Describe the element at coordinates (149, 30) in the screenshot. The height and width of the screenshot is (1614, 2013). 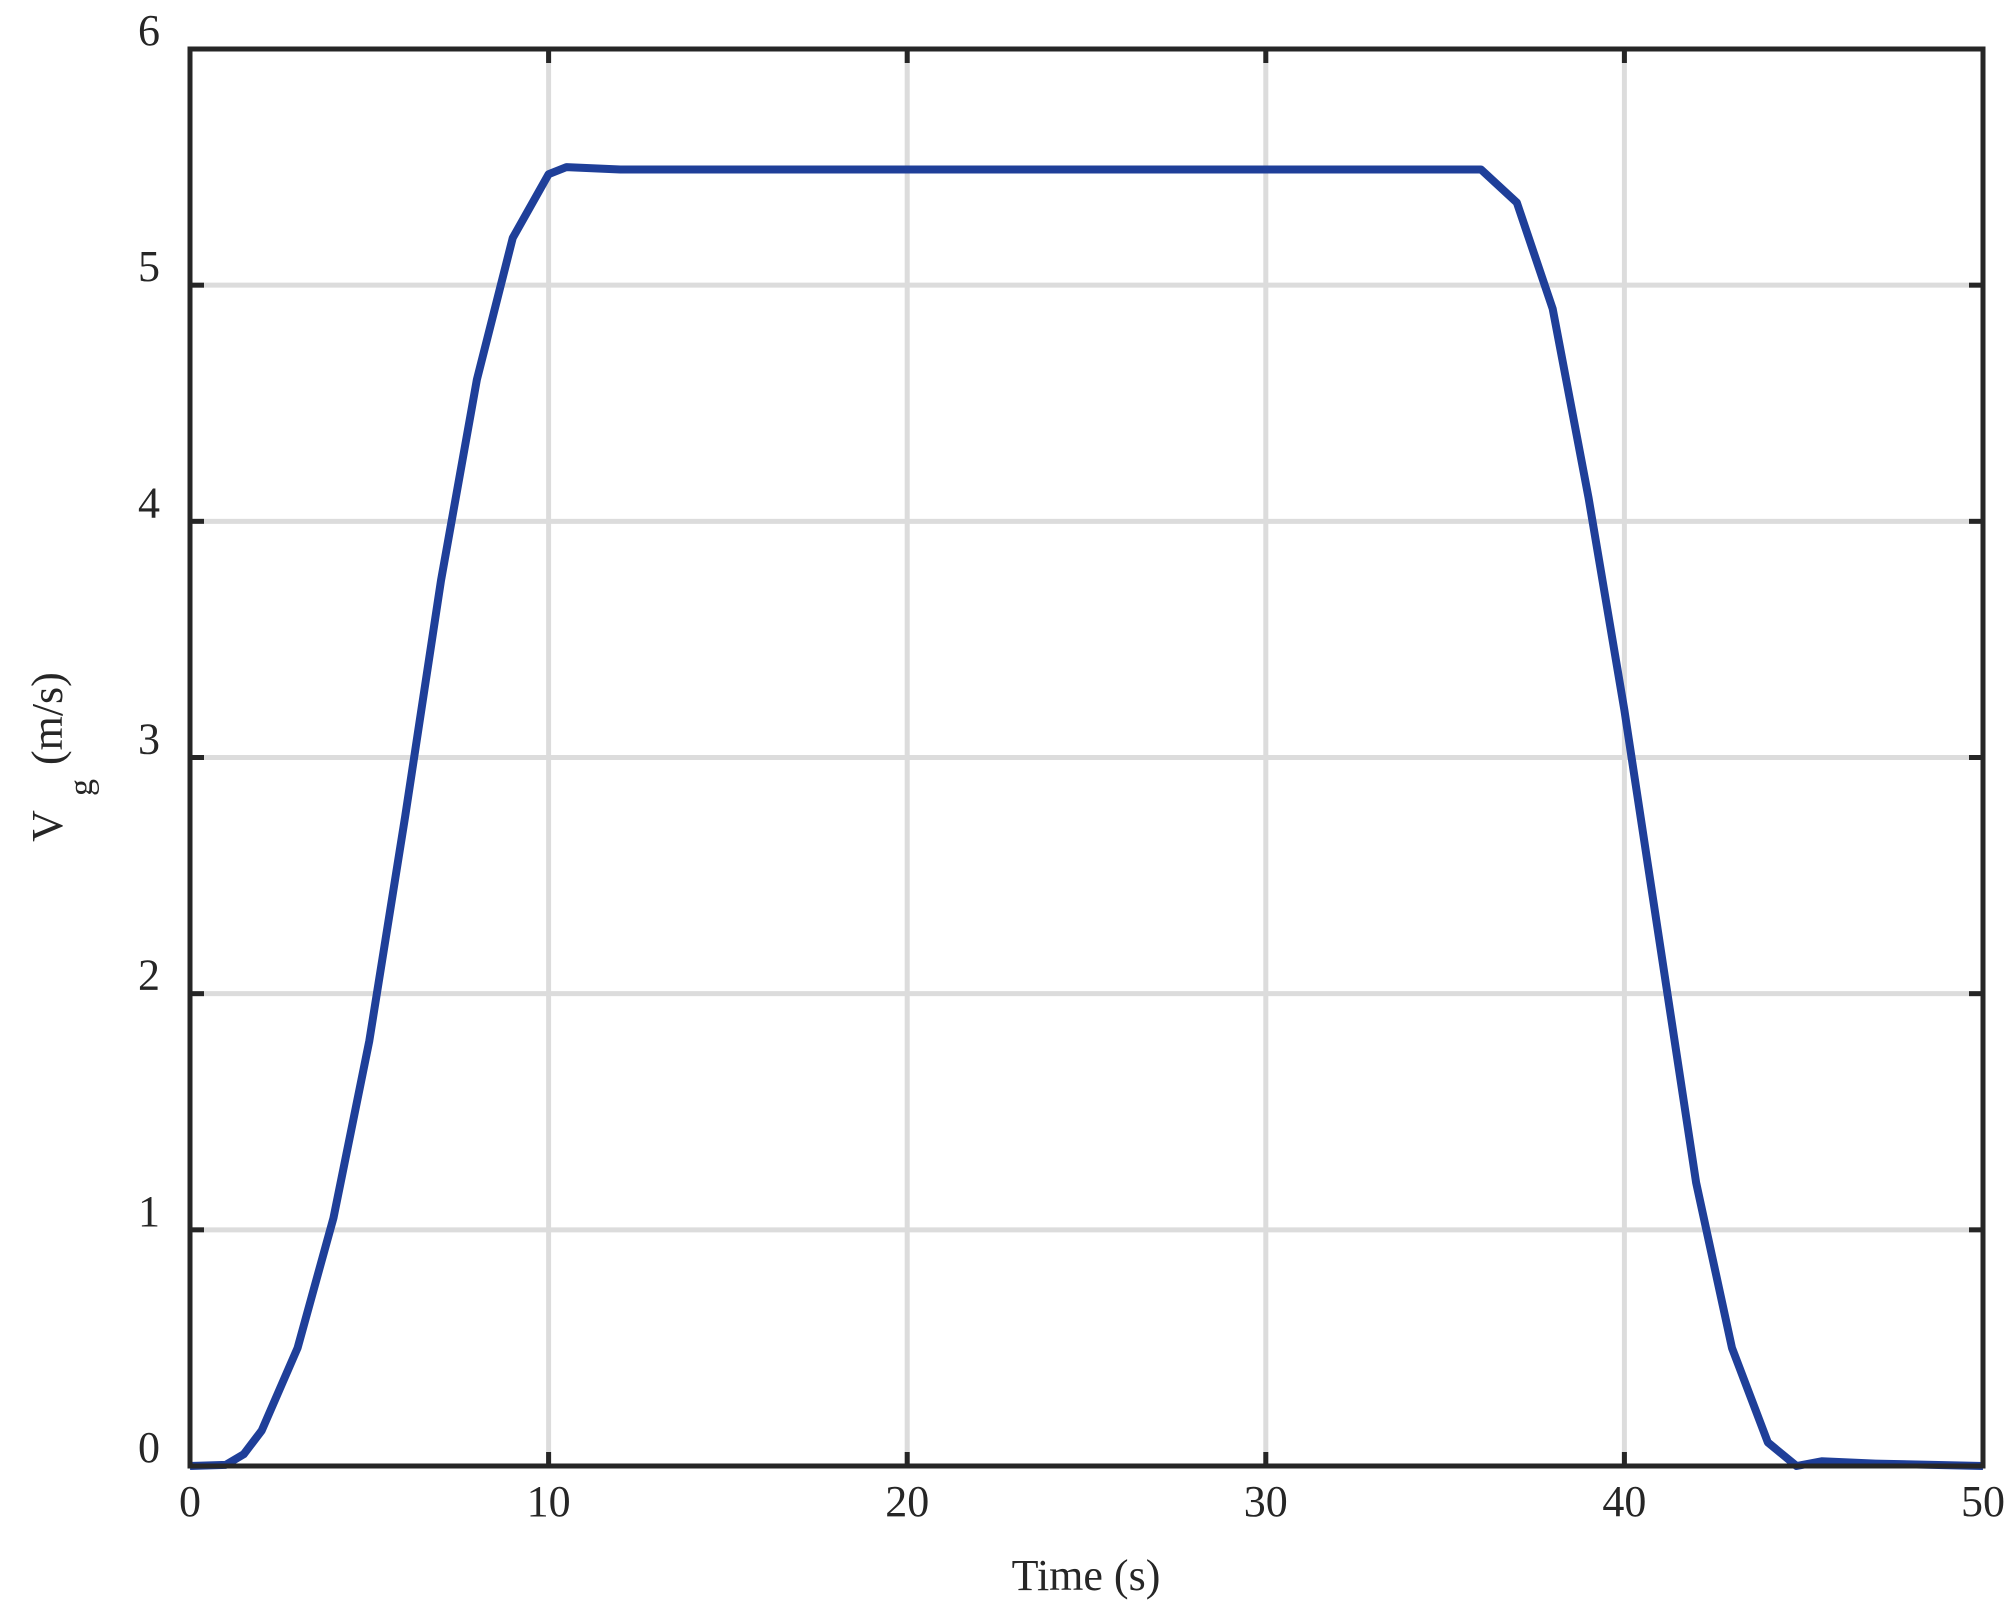
I see `y-tick-label: 6` at that location.